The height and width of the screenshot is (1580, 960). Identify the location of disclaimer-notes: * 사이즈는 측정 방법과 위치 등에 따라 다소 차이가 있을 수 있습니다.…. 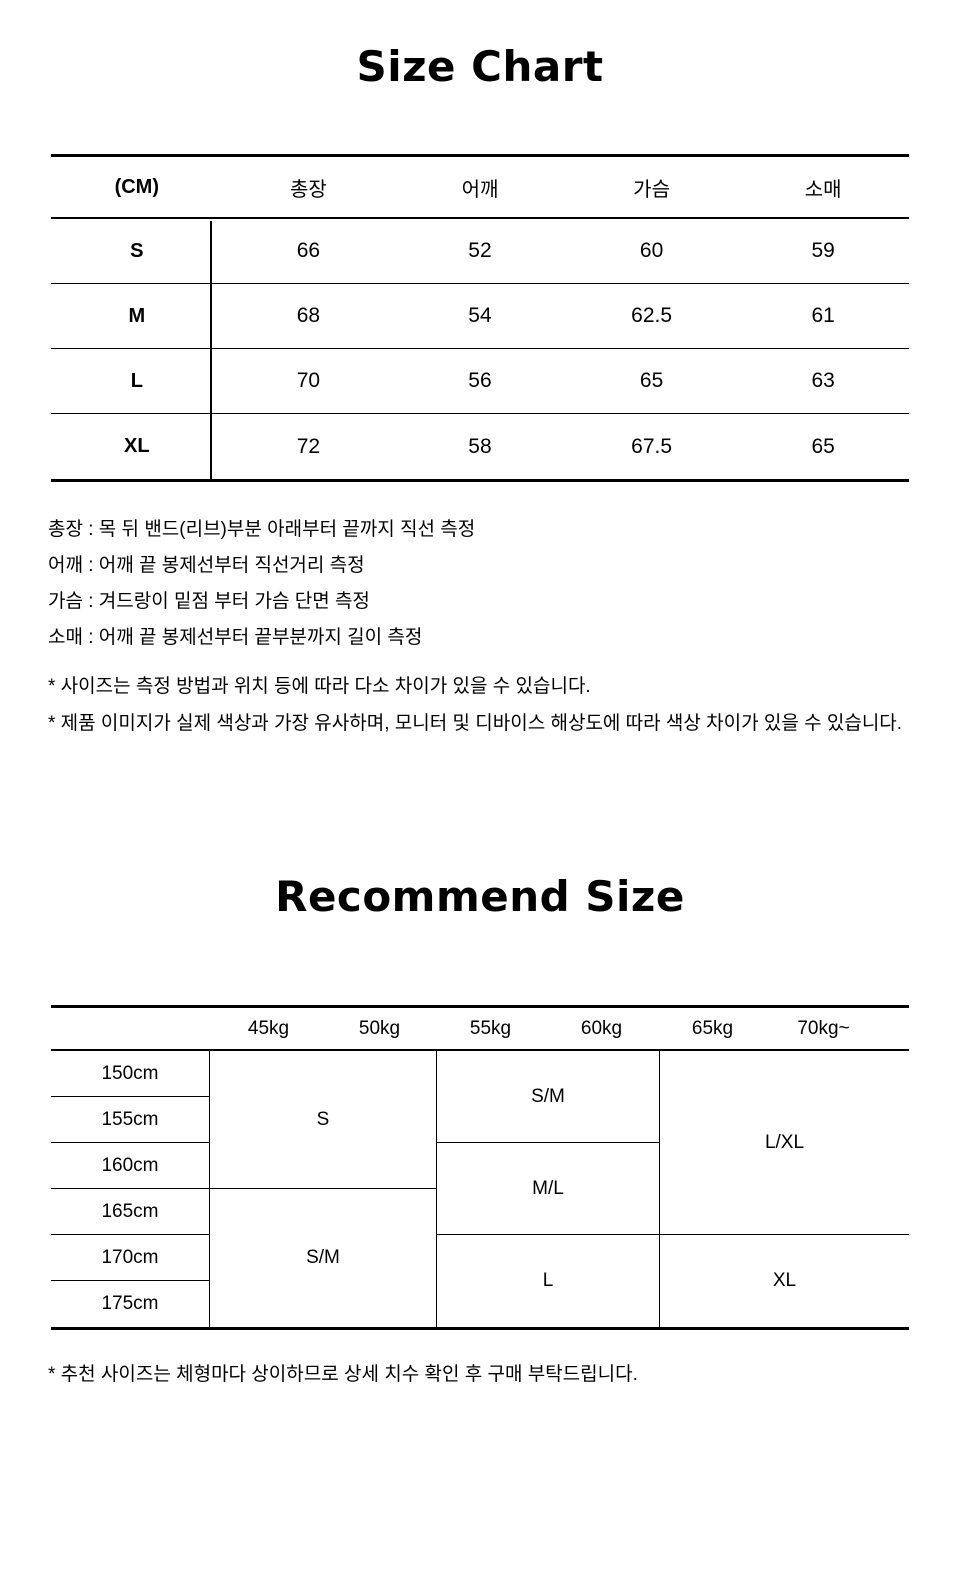
(480, 705).